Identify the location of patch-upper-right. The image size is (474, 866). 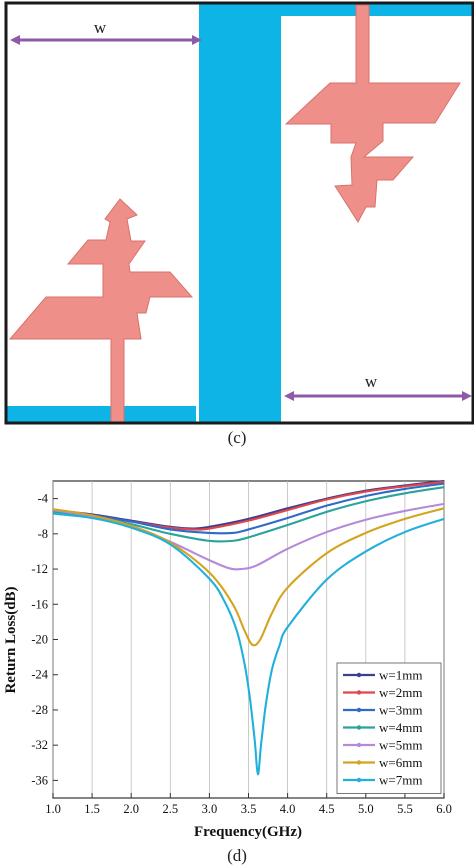
(372, 113).